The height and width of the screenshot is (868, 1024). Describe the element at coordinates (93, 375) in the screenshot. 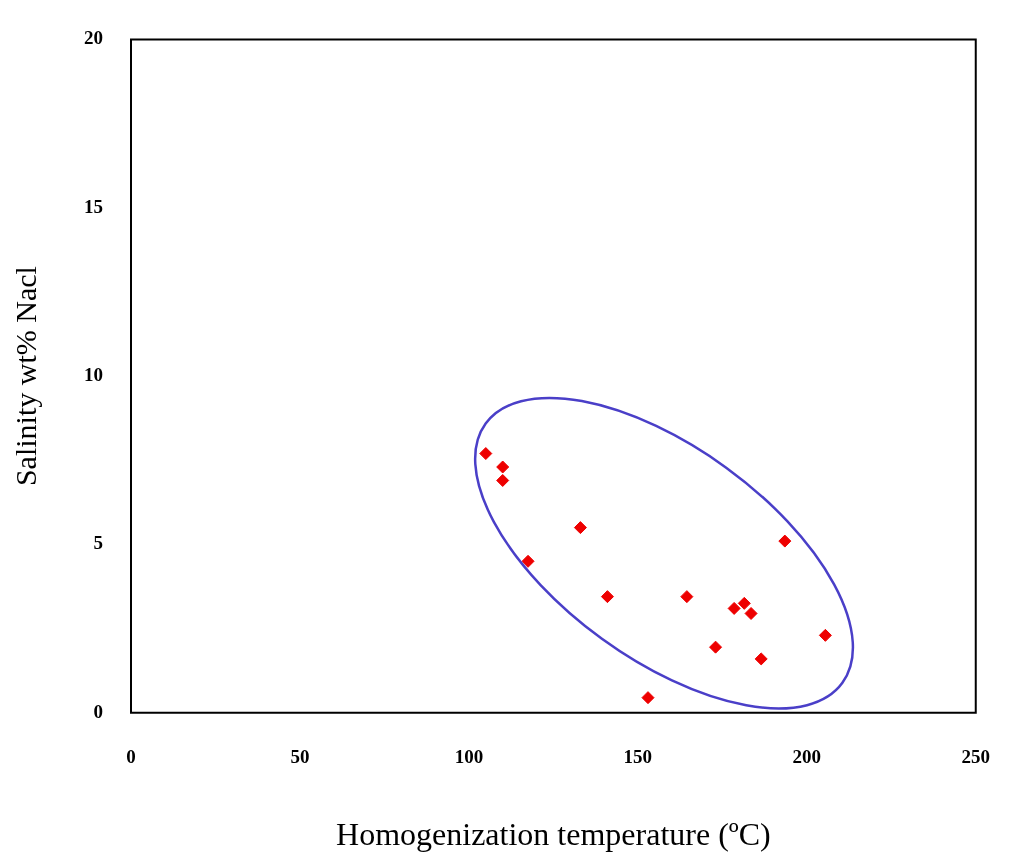

I see `y-tick-label: 10` at that location.